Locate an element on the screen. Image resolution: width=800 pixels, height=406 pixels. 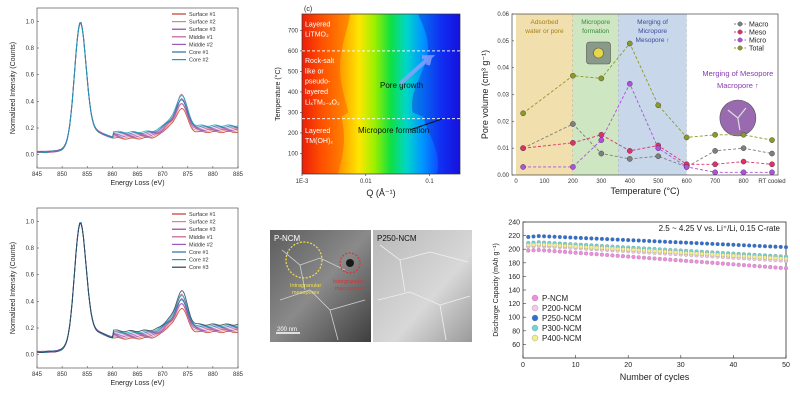
pore-growth-arrow is located at coordinates (417, 70).